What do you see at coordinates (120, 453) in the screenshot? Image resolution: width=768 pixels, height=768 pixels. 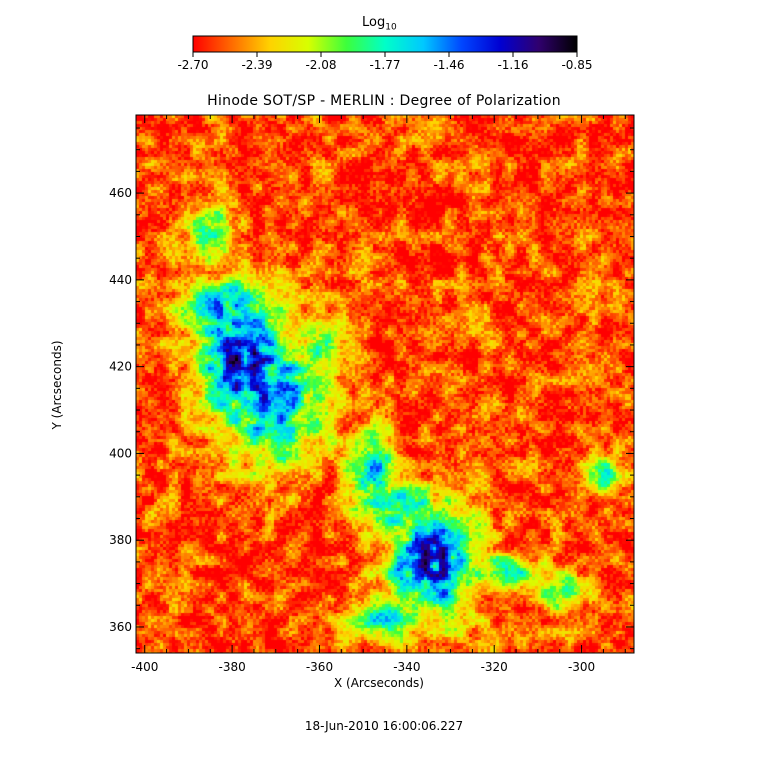 I see `y-tick-label: 400` at bounding box center [120, 453].